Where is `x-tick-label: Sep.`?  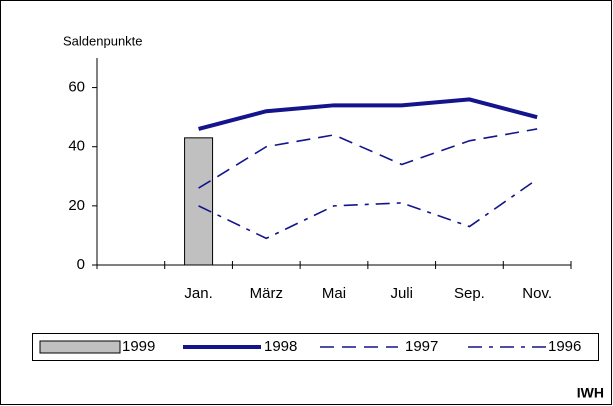 x-tick-label: Sep. is located at coordinates (469, 293).